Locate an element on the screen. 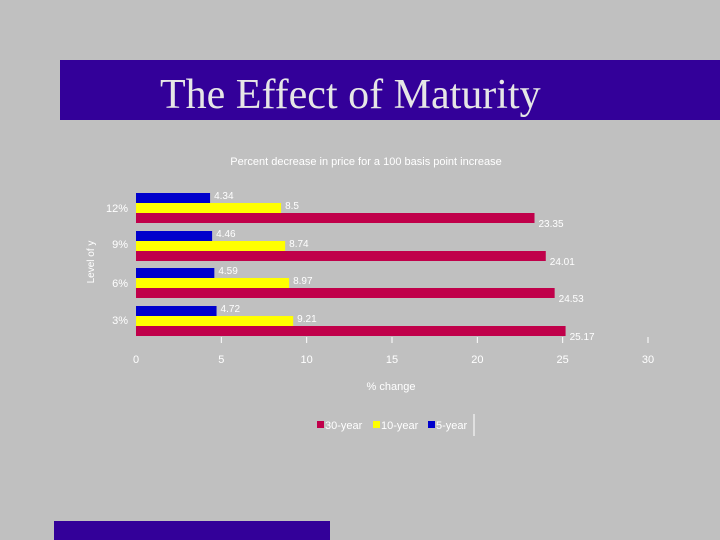 This screenshot has height=540, width=720. x-tick-label: 20 is located at coordinates (477, 360).